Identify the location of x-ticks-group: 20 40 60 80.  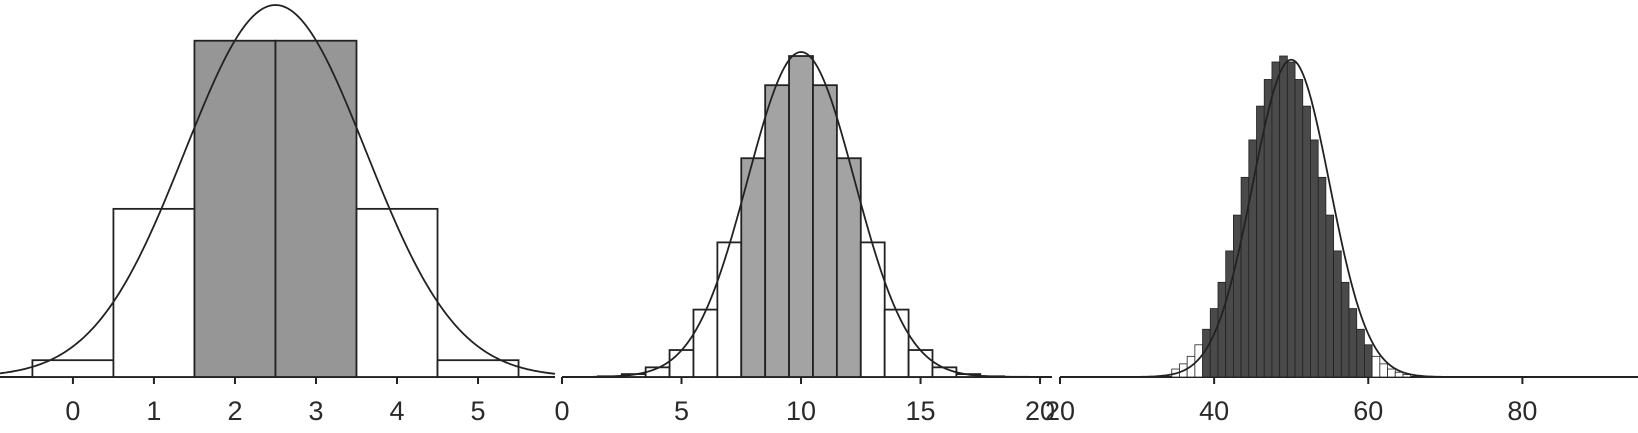
(1291, 401).